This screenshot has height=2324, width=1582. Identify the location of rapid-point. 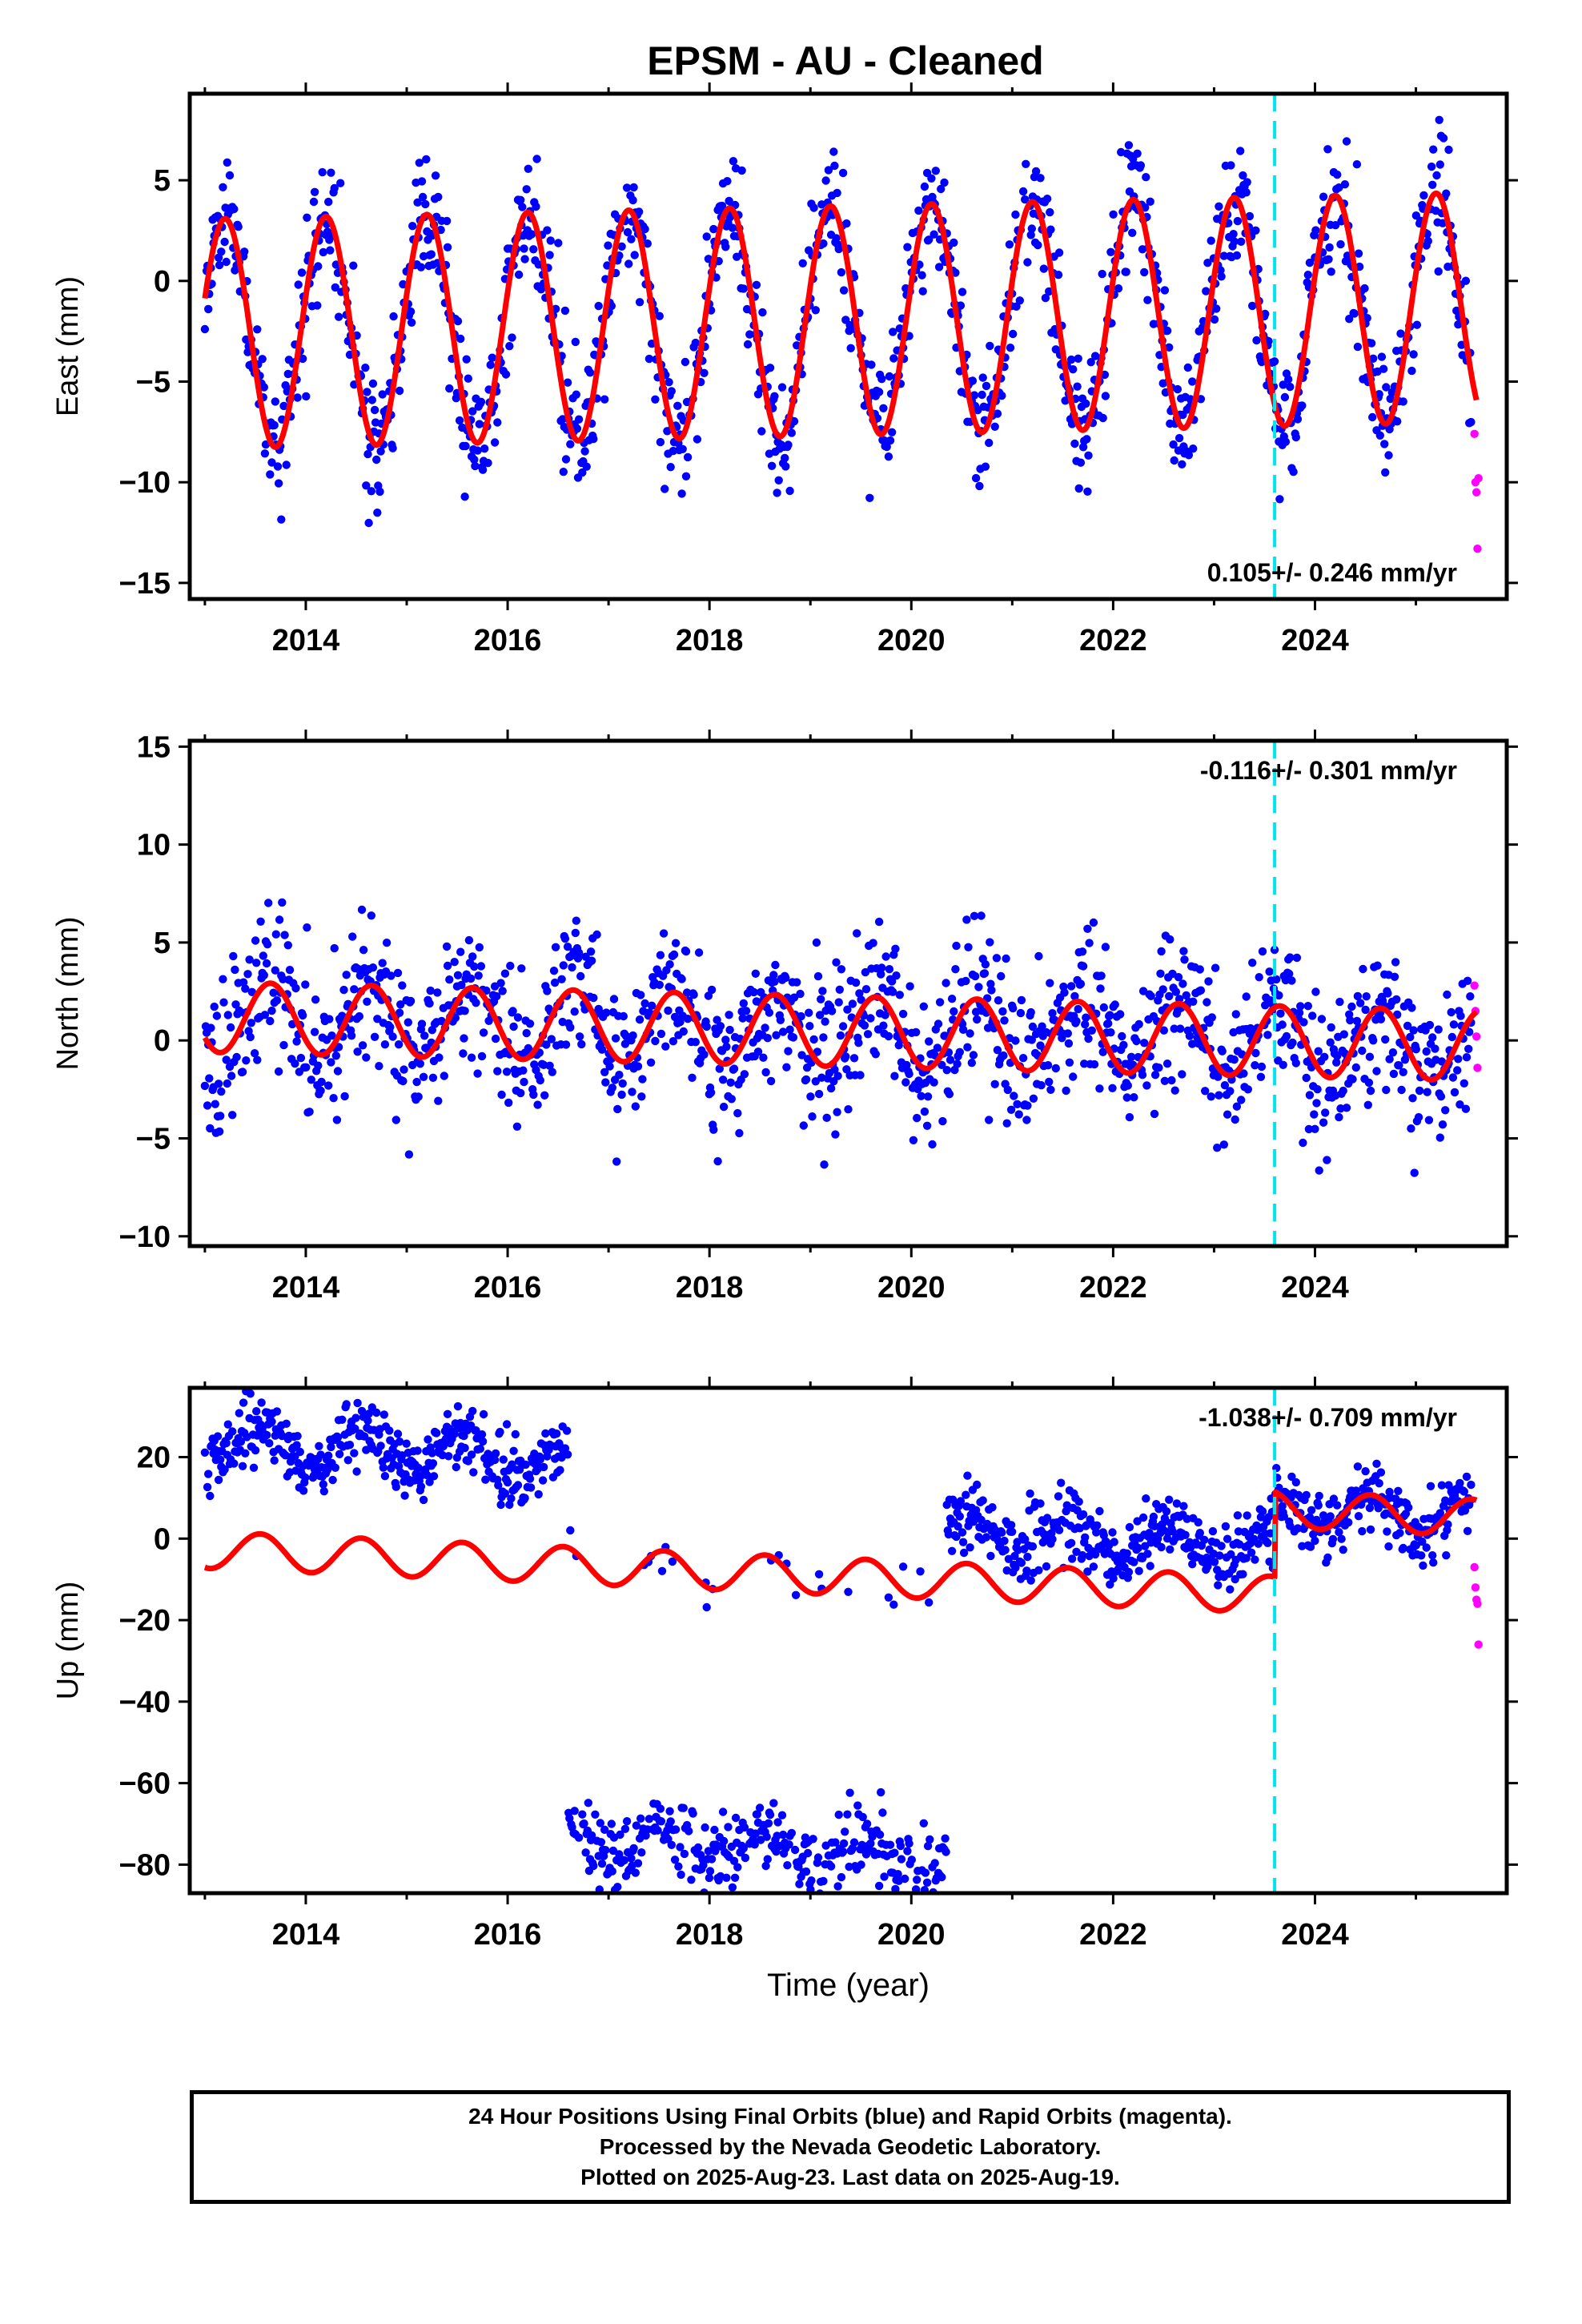
(1478, 1644).